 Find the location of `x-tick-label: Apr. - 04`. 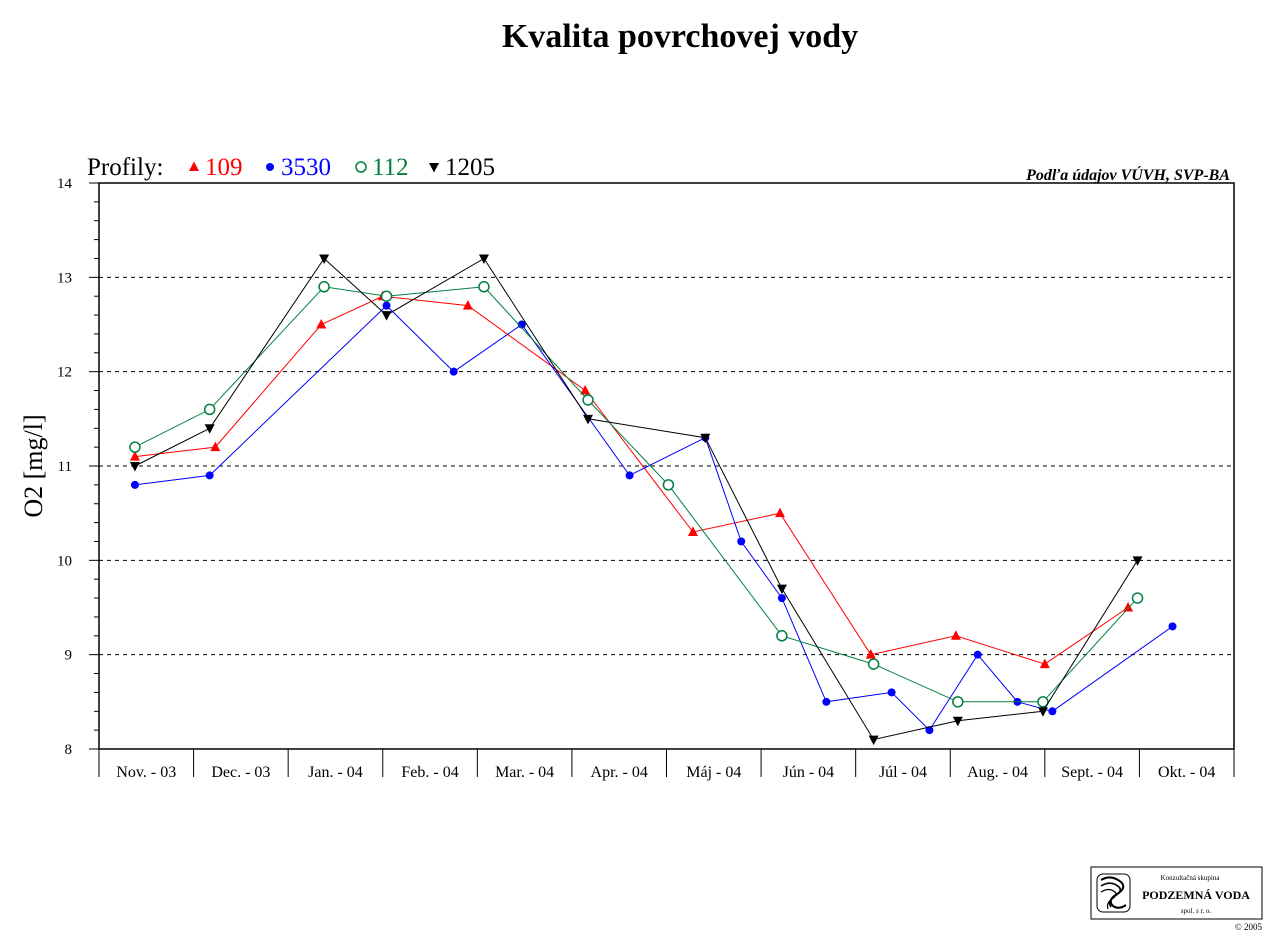

x-tick-label: Apr. - 04 is located at coordinates (619, 772).